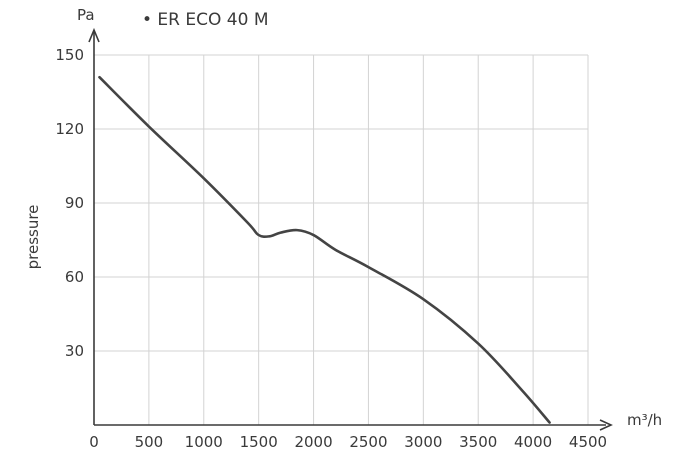 The image size is (700, 457). I want to click on chart-title: • ER ECO 40 M, so click(205, 20).